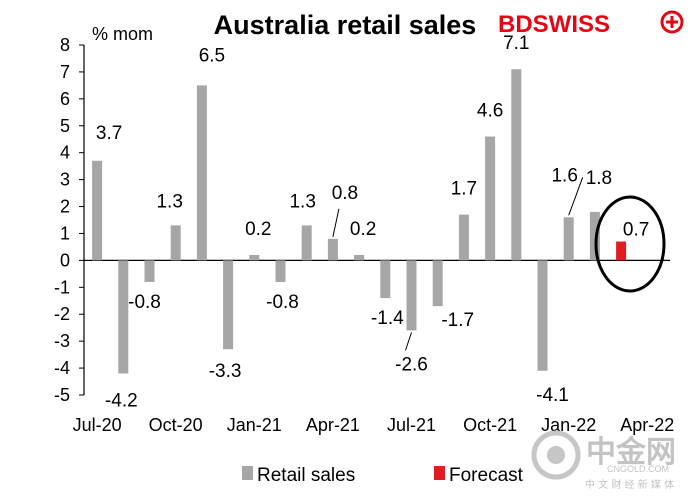 The height and width of the screenshot is (500, 700). What do you see at coordinates (62, 395) in the screenshot?
I see `y-tick-label: -5` at bounding box center [62, 395].